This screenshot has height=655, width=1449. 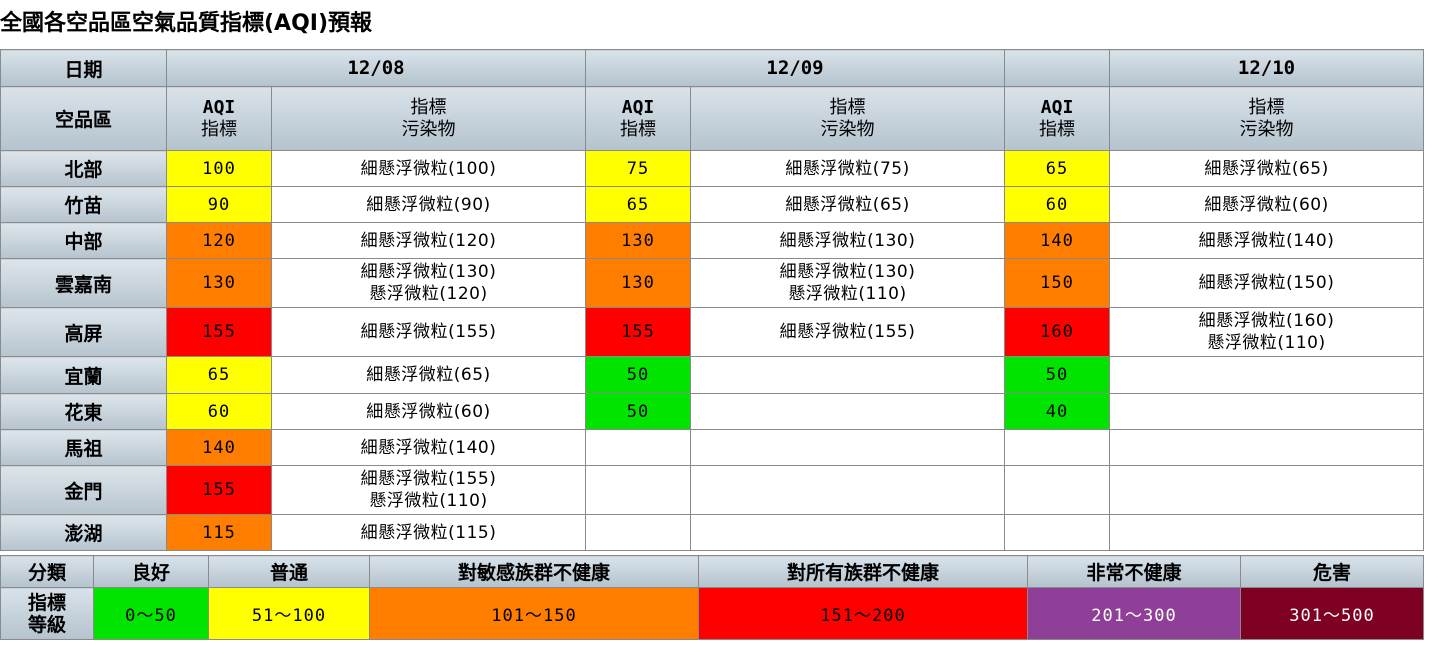 I want to click on pollutant-line: 細懸浮微粒(75), so click(x=847, y=168).